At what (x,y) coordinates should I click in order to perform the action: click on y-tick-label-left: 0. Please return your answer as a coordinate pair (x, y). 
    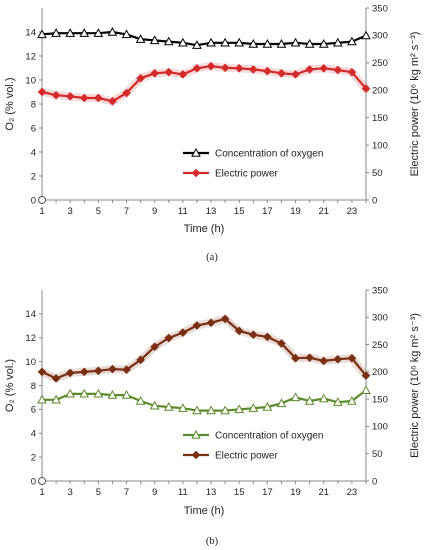
    Looking at the image, I should click on (33, 200).